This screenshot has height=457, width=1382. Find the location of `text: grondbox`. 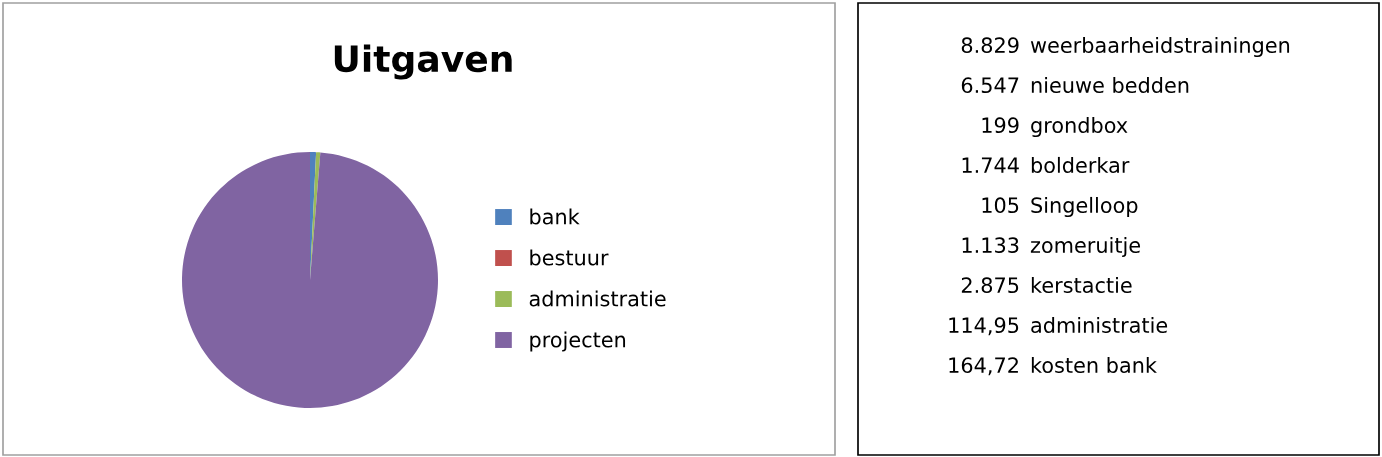

text: grondbox is located at coordinates (1079, 127).